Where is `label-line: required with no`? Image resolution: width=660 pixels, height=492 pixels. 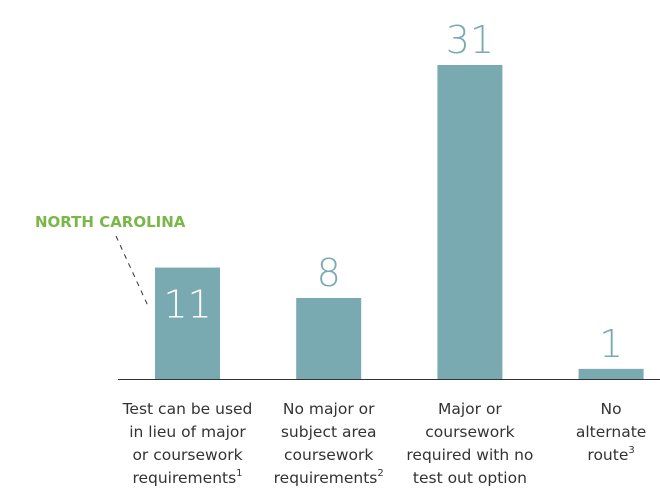
label-line: required with no is located at coordinates (469, 455).